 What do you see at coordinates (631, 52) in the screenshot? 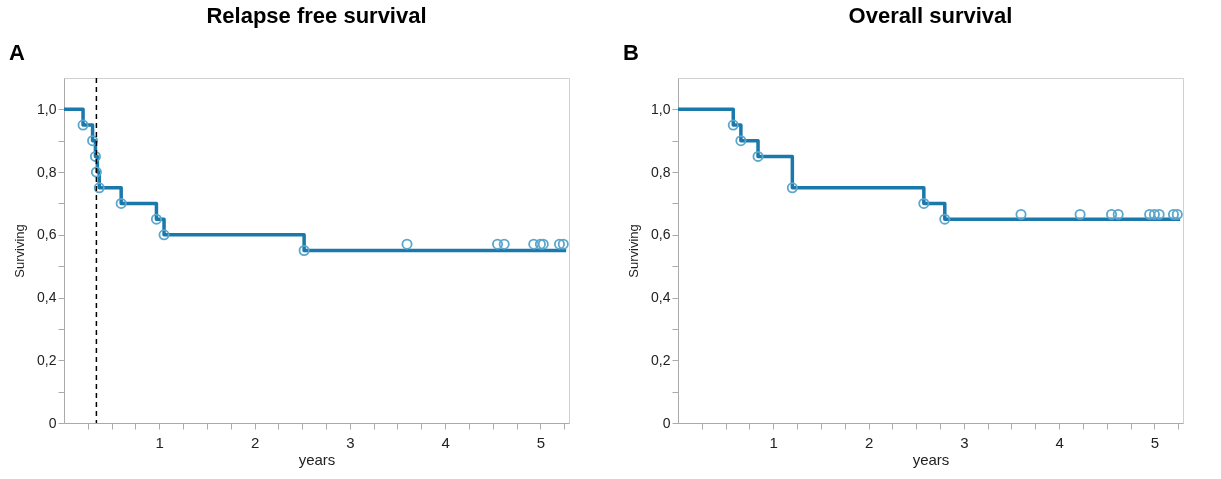
I see `text: B` at bounding box center [631, 52].